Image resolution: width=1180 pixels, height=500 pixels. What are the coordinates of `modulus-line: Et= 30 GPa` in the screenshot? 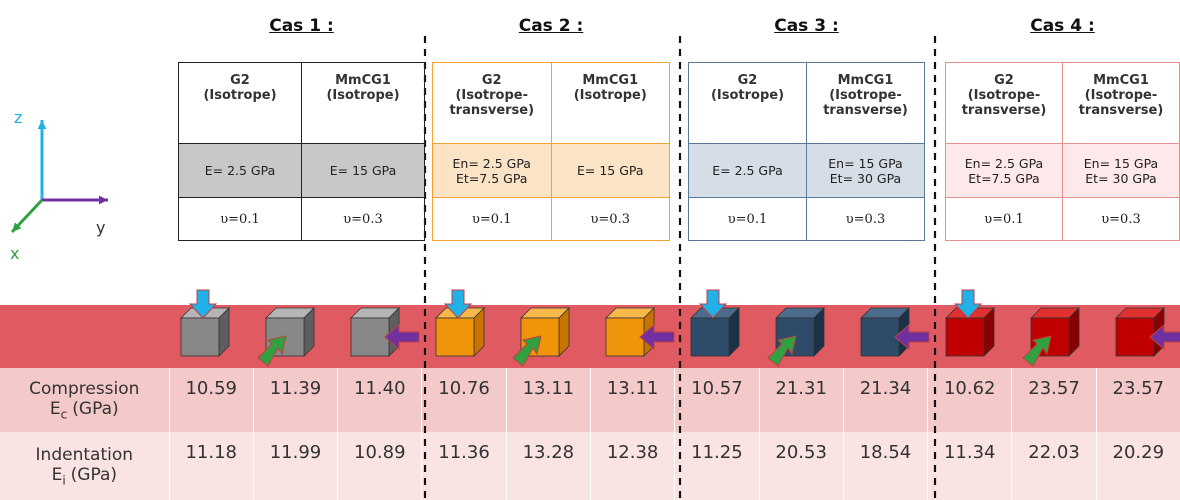 It's located at (1121, 178).